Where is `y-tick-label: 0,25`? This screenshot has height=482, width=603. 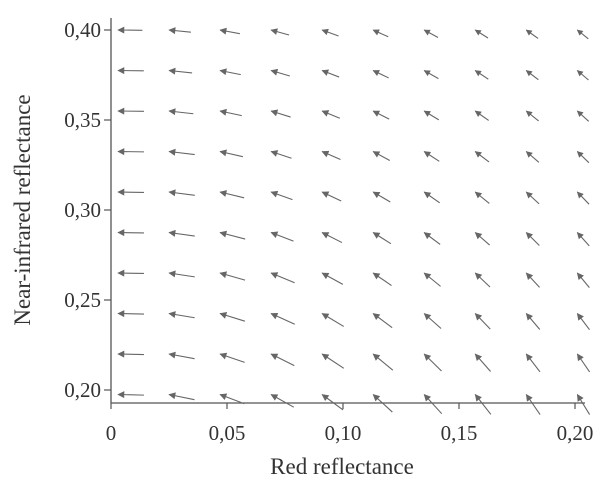 y-tick-label: 0,25 is located at coordinates (82, 300).